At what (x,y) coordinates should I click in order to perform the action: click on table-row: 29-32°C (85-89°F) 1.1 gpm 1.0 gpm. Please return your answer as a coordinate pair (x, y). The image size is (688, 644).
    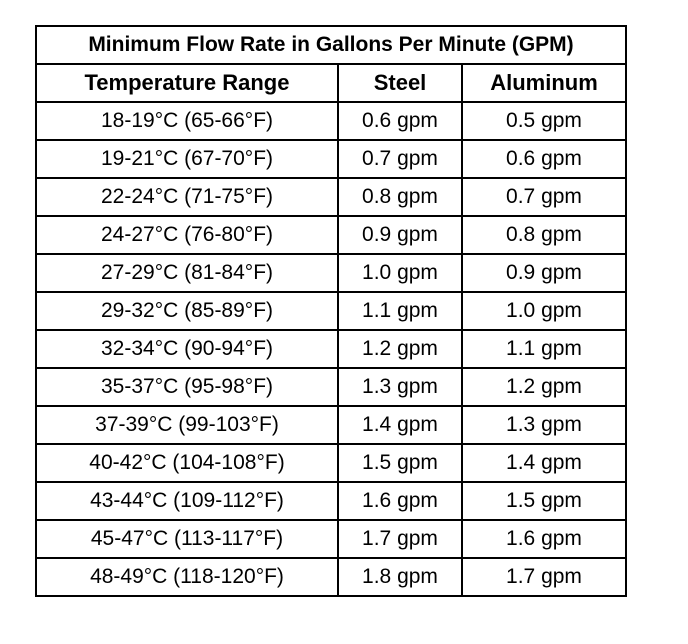
    Looking at the image, I should click on (331, 311).